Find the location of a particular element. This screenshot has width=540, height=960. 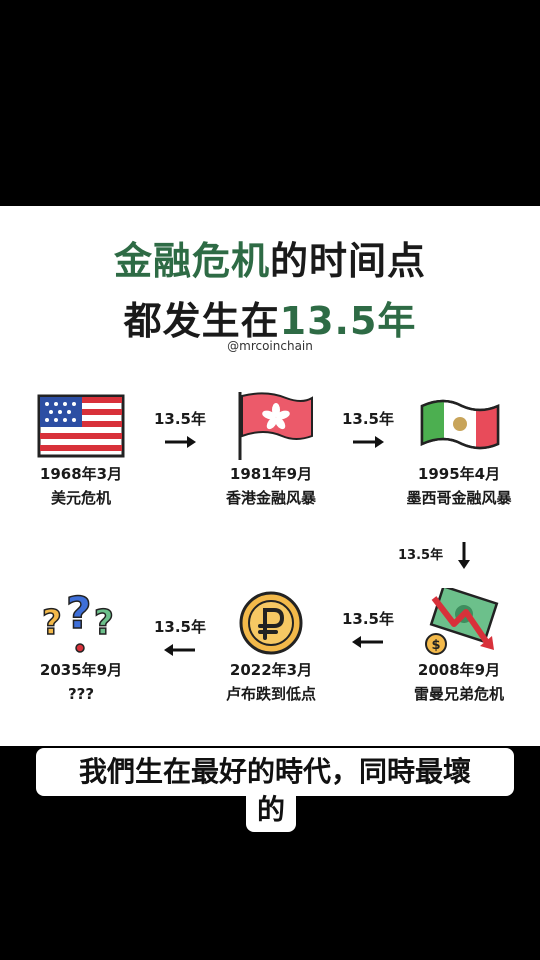

title-black-part: 的时间点 is located at coordinates (348, 261).